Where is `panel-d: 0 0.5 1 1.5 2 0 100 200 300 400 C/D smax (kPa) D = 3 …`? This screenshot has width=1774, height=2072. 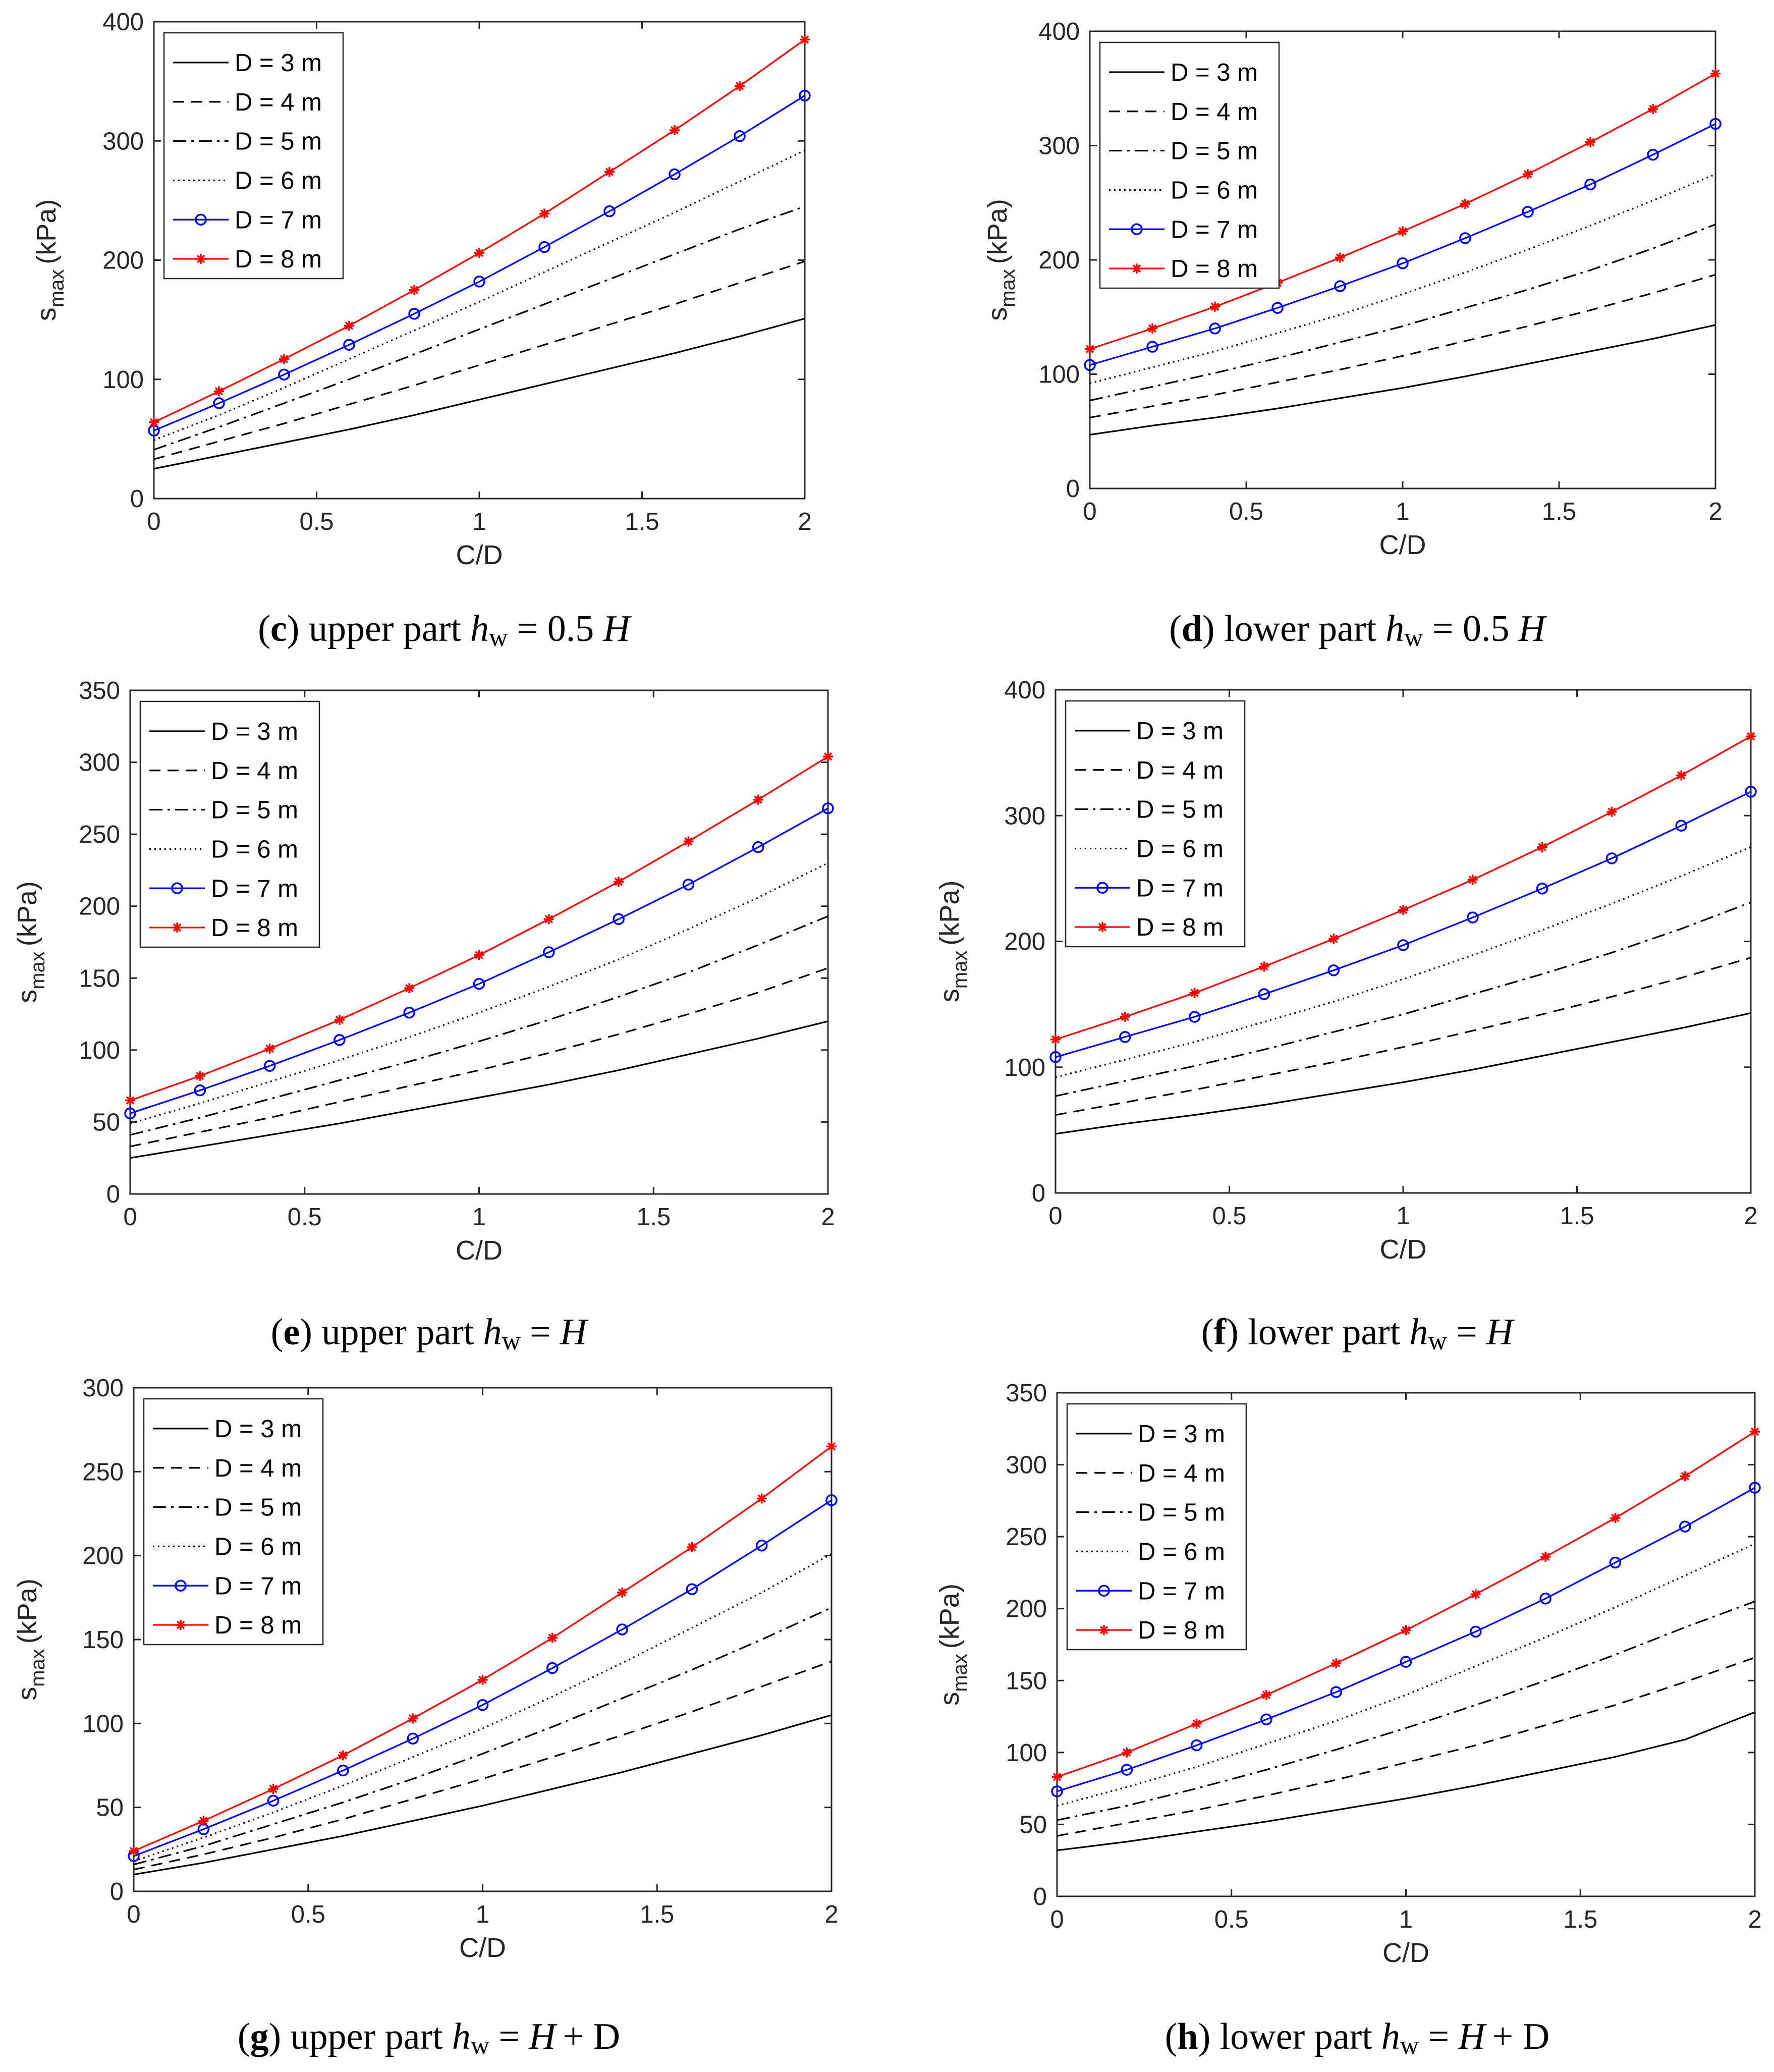
panel-d: 0 0.5 1 1.5 2 0 100 200 300 400 C/D smax (kPa) D = 3 … is located at coordinates (1352, 289).